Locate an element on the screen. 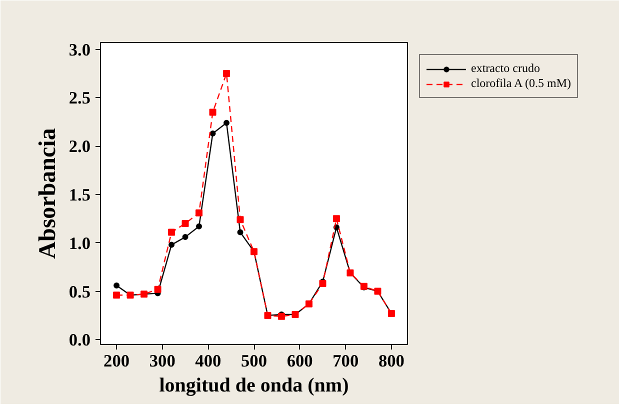  x-tick-label: 700 is located at coordinates (345, 361).